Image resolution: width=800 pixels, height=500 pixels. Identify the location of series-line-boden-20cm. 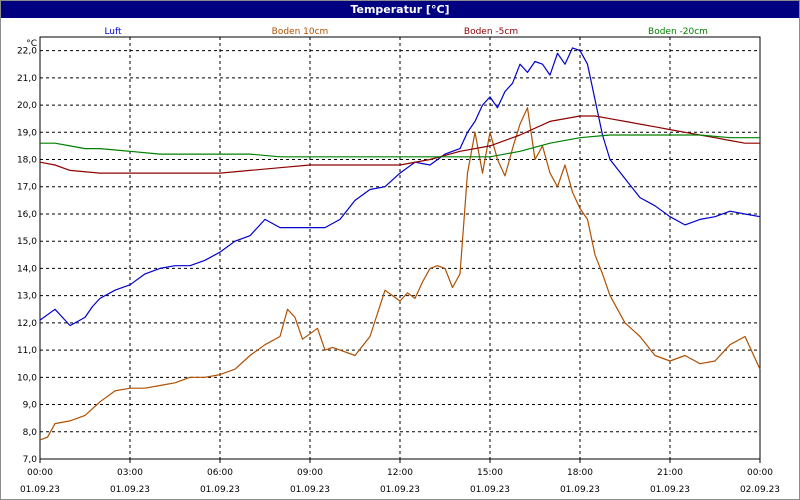
(400, 146).